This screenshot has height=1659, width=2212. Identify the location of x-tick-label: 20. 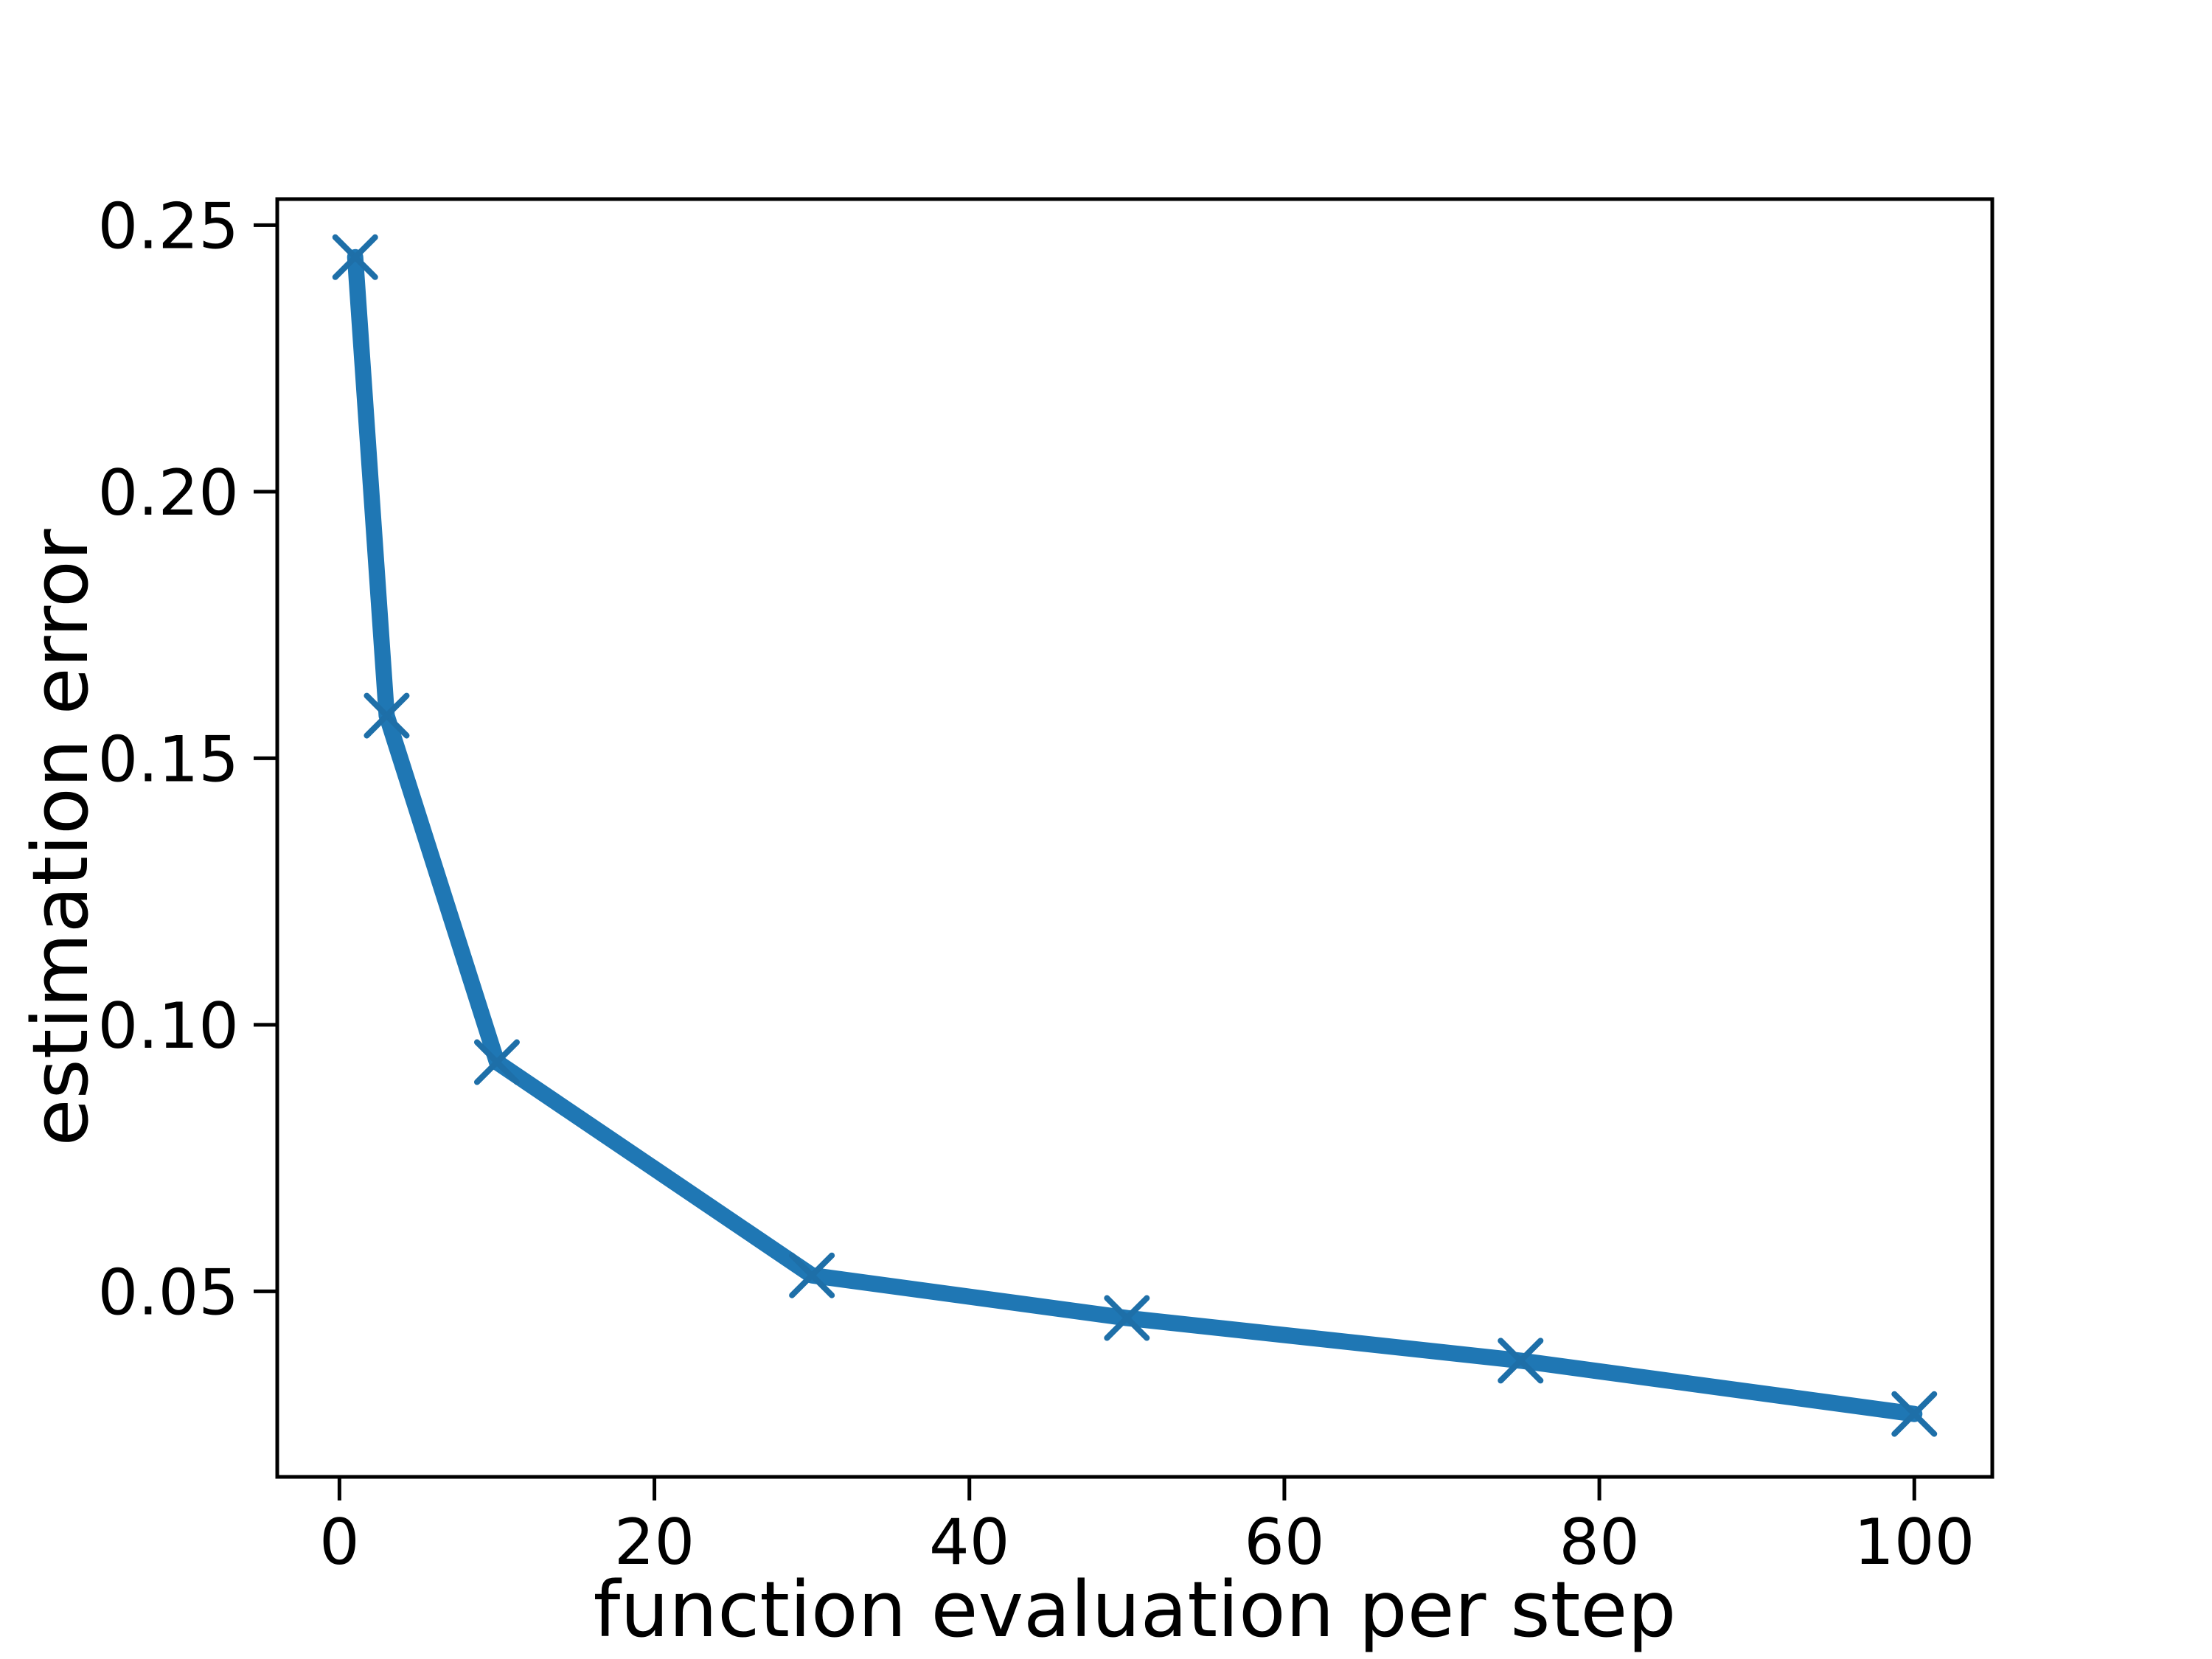
(654, 1542).